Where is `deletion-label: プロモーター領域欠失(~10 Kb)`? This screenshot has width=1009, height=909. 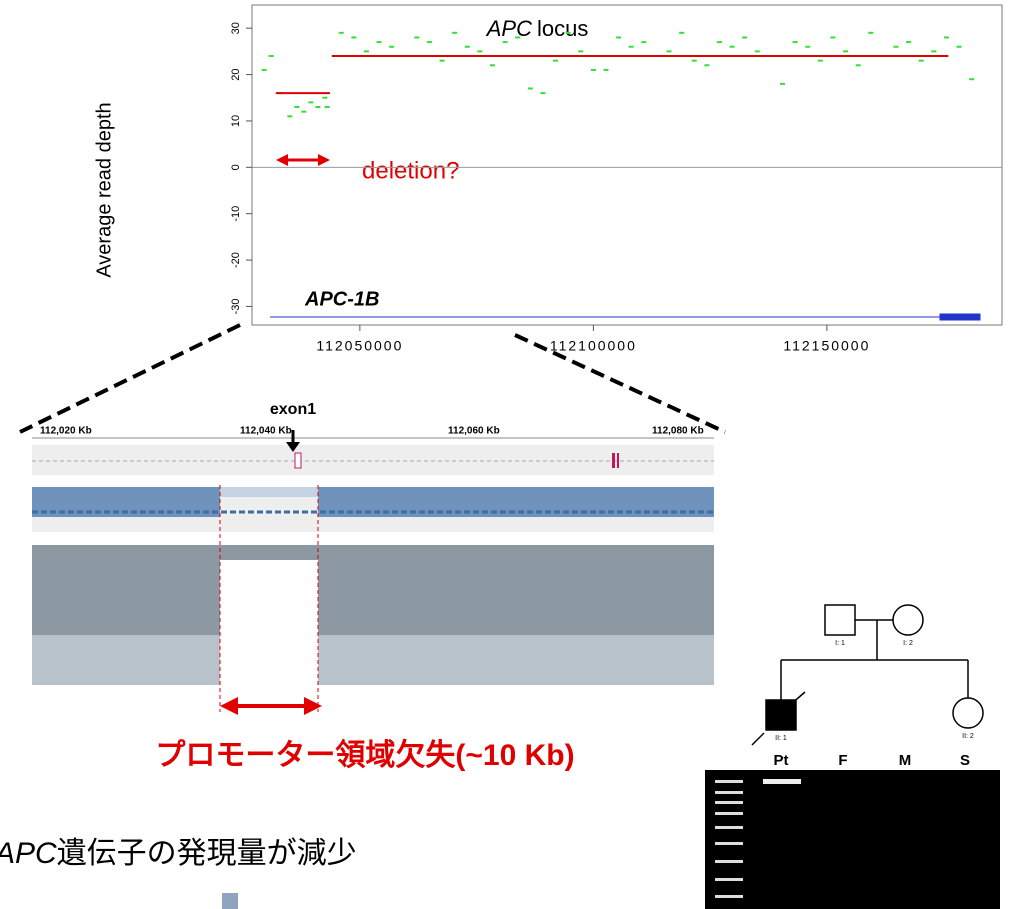 deletion-label: プロモーター領域欠失(~10 Kb) is located at coordinates (364, 755).